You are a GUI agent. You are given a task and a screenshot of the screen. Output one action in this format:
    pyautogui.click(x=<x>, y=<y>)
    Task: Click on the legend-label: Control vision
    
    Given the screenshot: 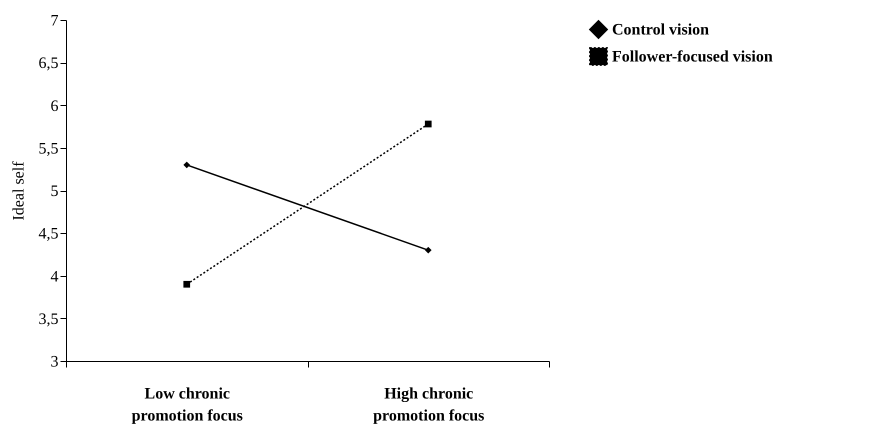 What is the action you would take?
    pyautogui.click(x=661, y=30)
    